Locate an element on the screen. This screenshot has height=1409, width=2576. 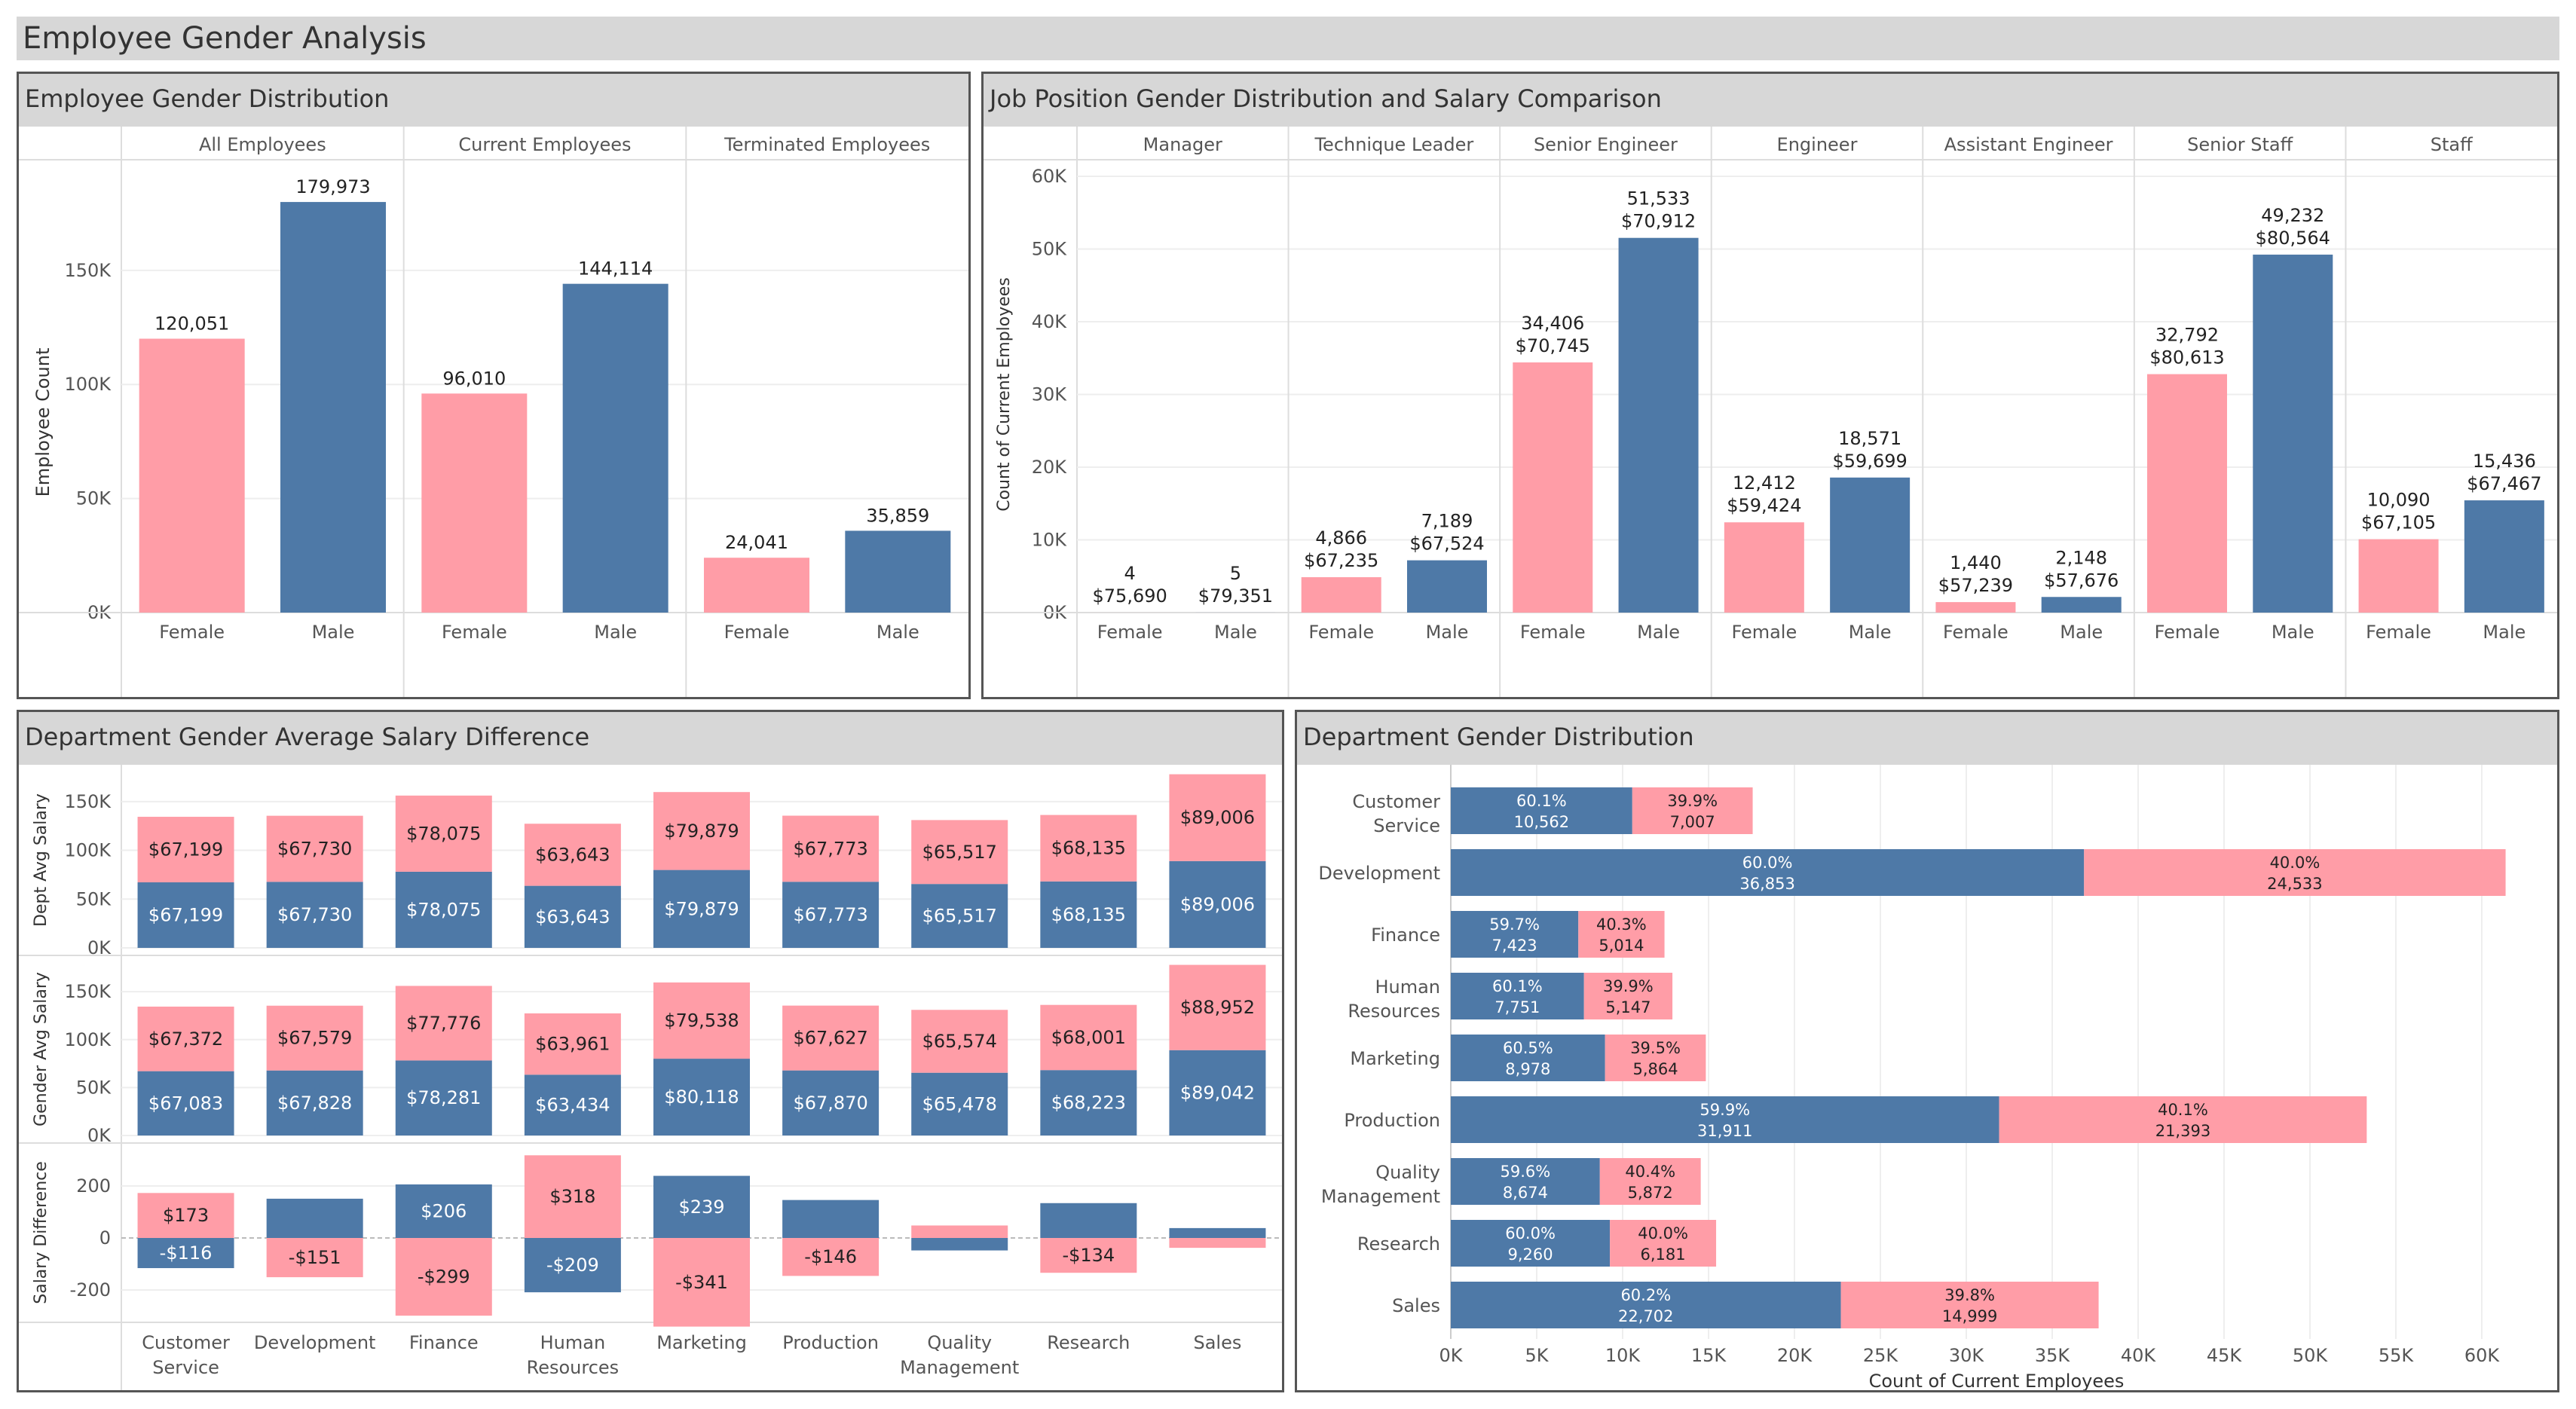
panel-header-label: All Employees is located at coordinates (262, 144).